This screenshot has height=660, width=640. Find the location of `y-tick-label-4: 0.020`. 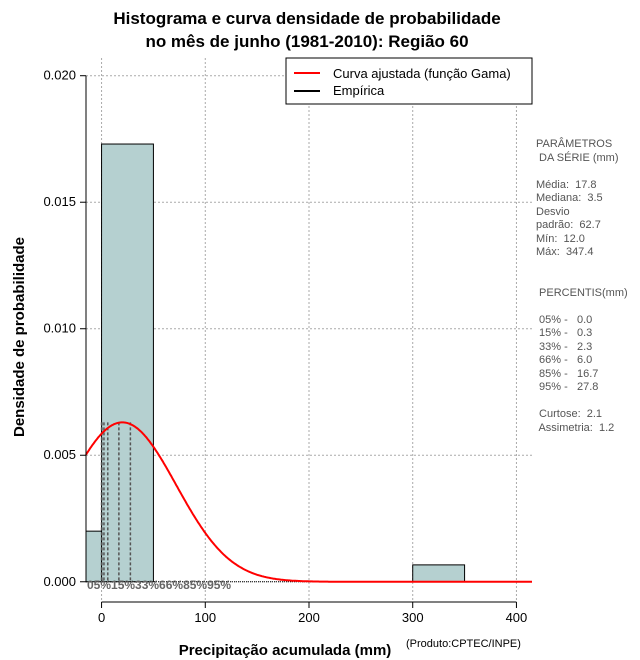

y-tick-label-4: 0.020 is located at coordinates (59, 75).